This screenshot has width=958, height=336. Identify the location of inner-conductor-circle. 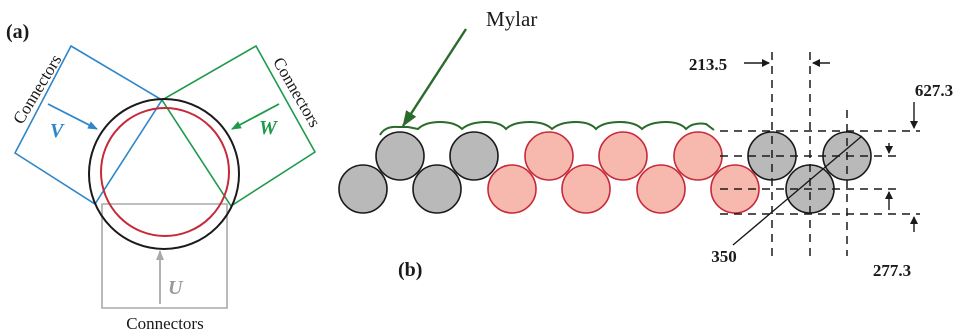
(165, 172).